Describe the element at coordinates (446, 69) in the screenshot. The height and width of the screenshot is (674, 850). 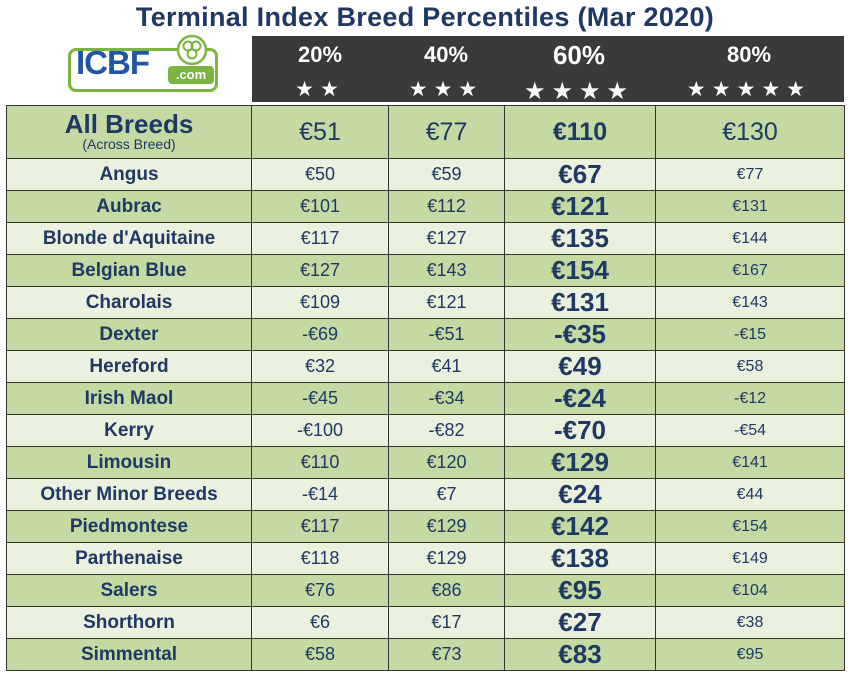
I see `column-header-40: 40% ★★★` at that location.